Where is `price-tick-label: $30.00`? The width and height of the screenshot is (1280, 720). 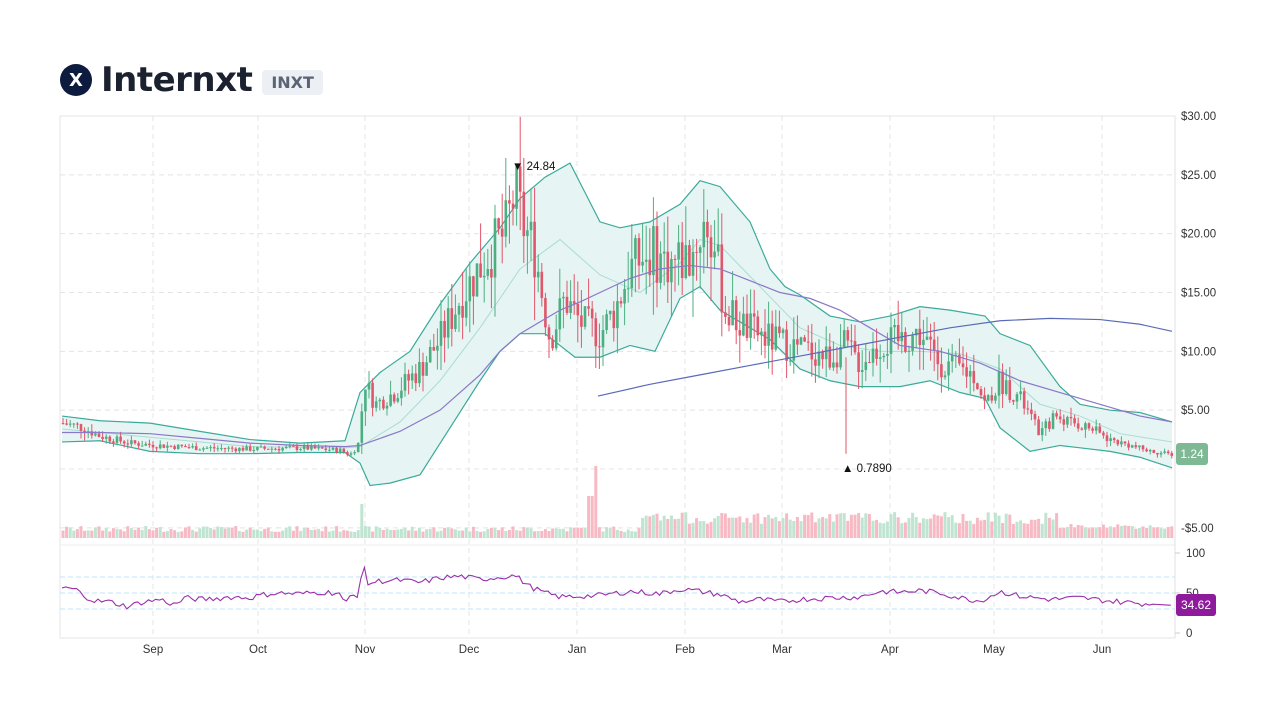 price-tick-label: $30.00 is located at coordinates (1198, 117).